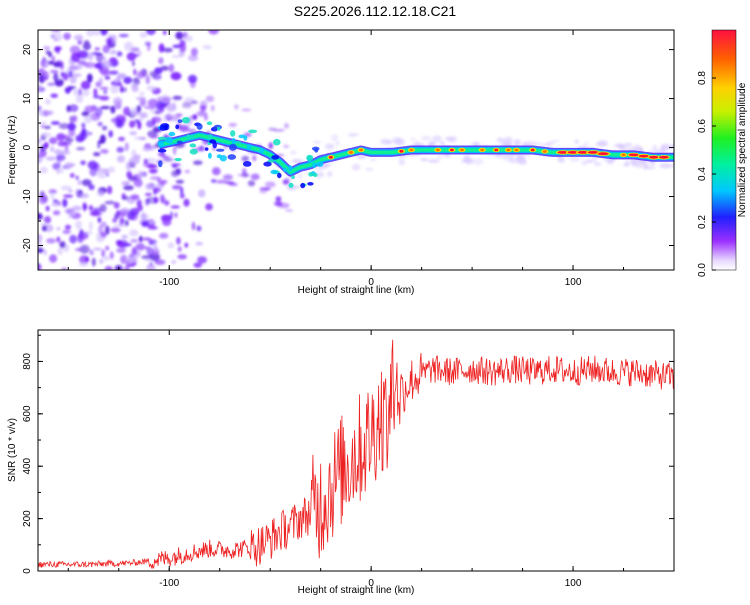  What do you see at coordinates (702, 270) in the screenshot?
I see `colorbar-tick-label: 0.0` at bounding box center [702, 270].